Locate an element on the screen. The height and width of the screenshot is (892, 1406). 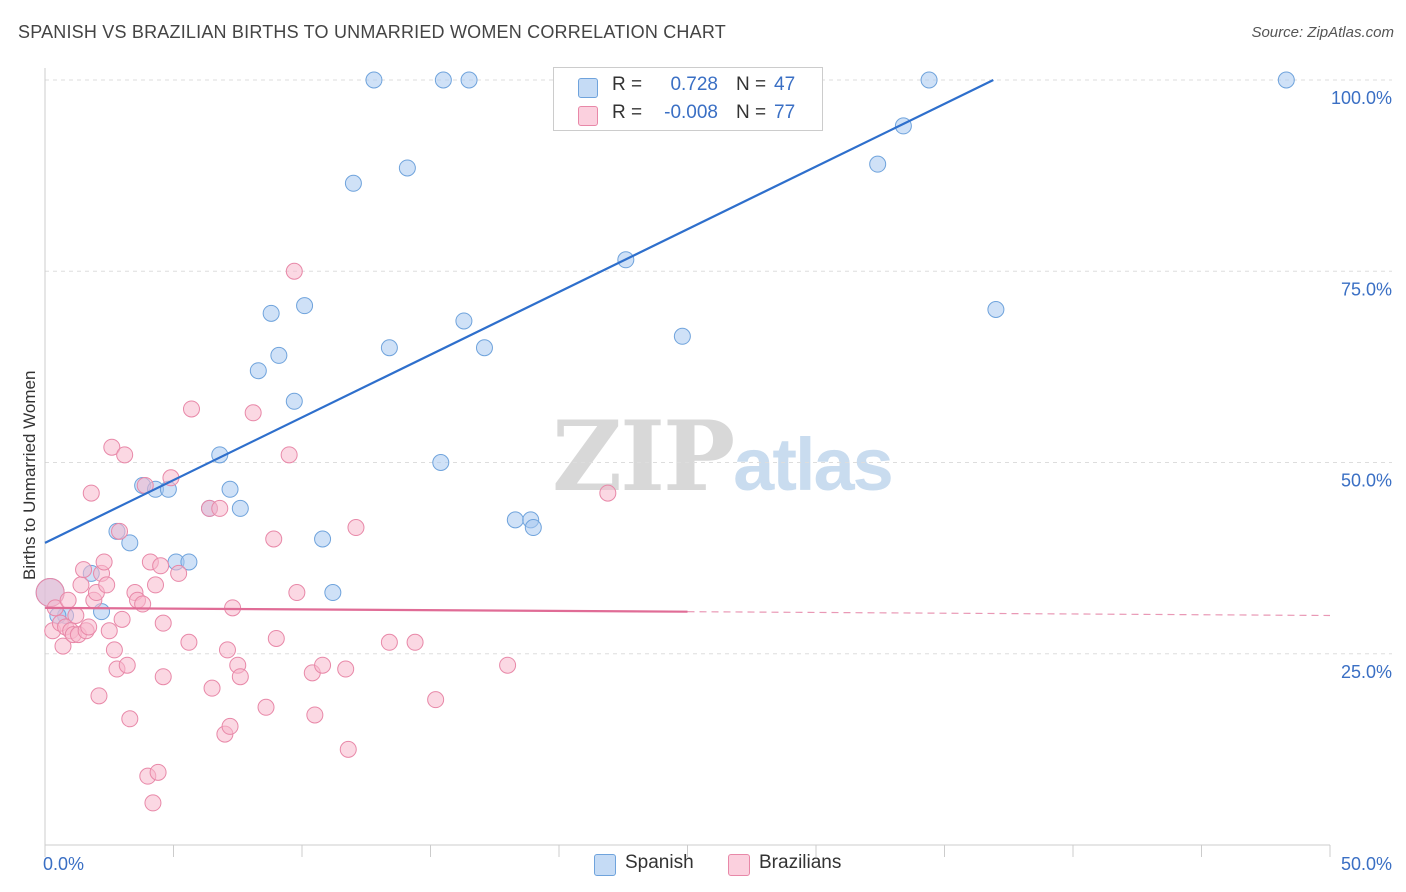
stats-box: R = 0.728 N = 47 R = -0.008 N = 77 is located at coordinates (688, 99).